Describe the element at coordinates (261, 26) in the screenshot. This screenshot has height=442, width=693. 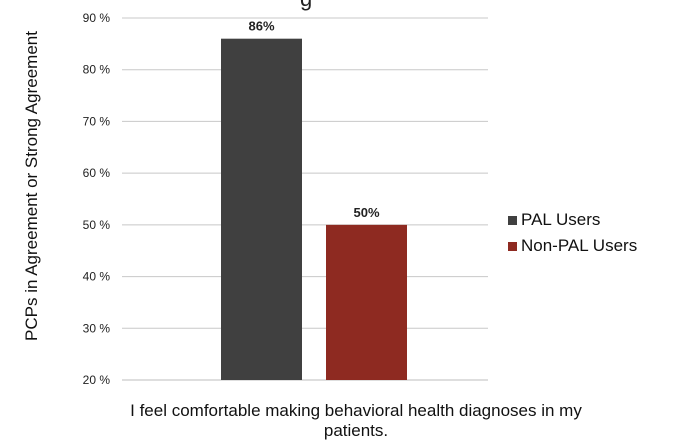
I see `data-label-pal-users: 86%` at that location.